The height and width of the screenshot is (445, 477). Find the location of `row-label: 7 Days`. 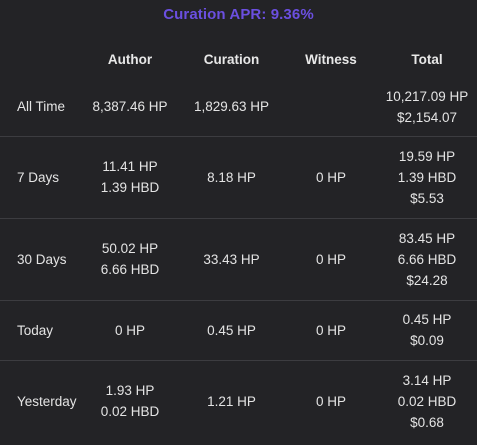

row-label: 7 Days is located at coordinates (41, 176).